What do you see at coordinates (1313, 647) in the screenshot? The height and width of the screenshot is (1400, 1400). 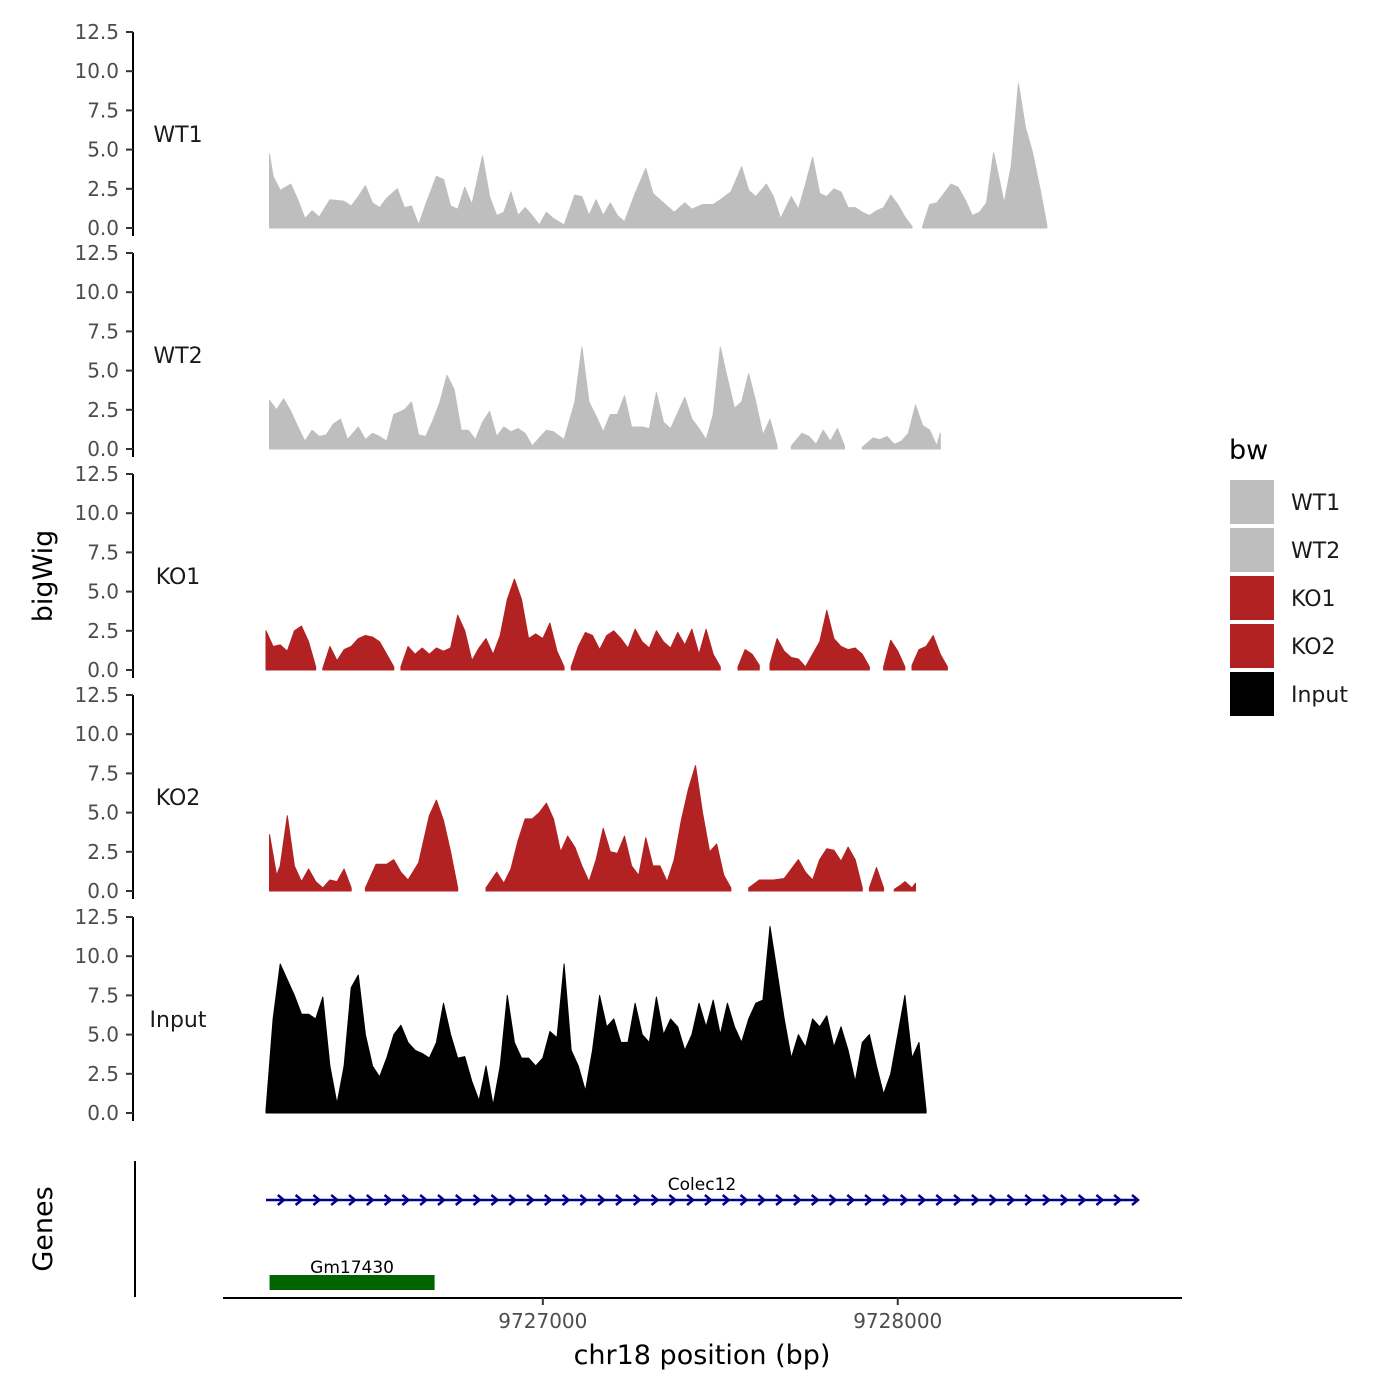 I see `legend-label-ko2: KO2` at bounding box center [1313, 647].